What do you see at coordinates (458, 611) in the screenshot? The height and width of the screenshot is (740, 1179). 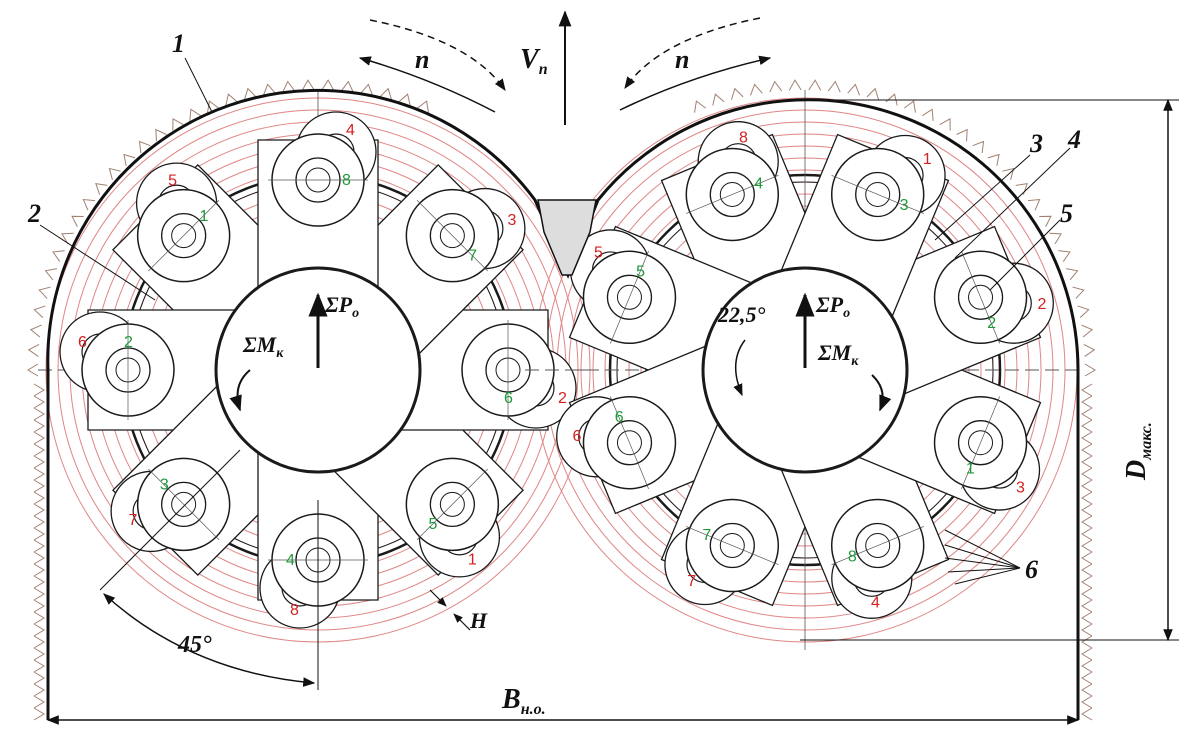 I see `step-h-marker: H` at bounding box center [458, 611].